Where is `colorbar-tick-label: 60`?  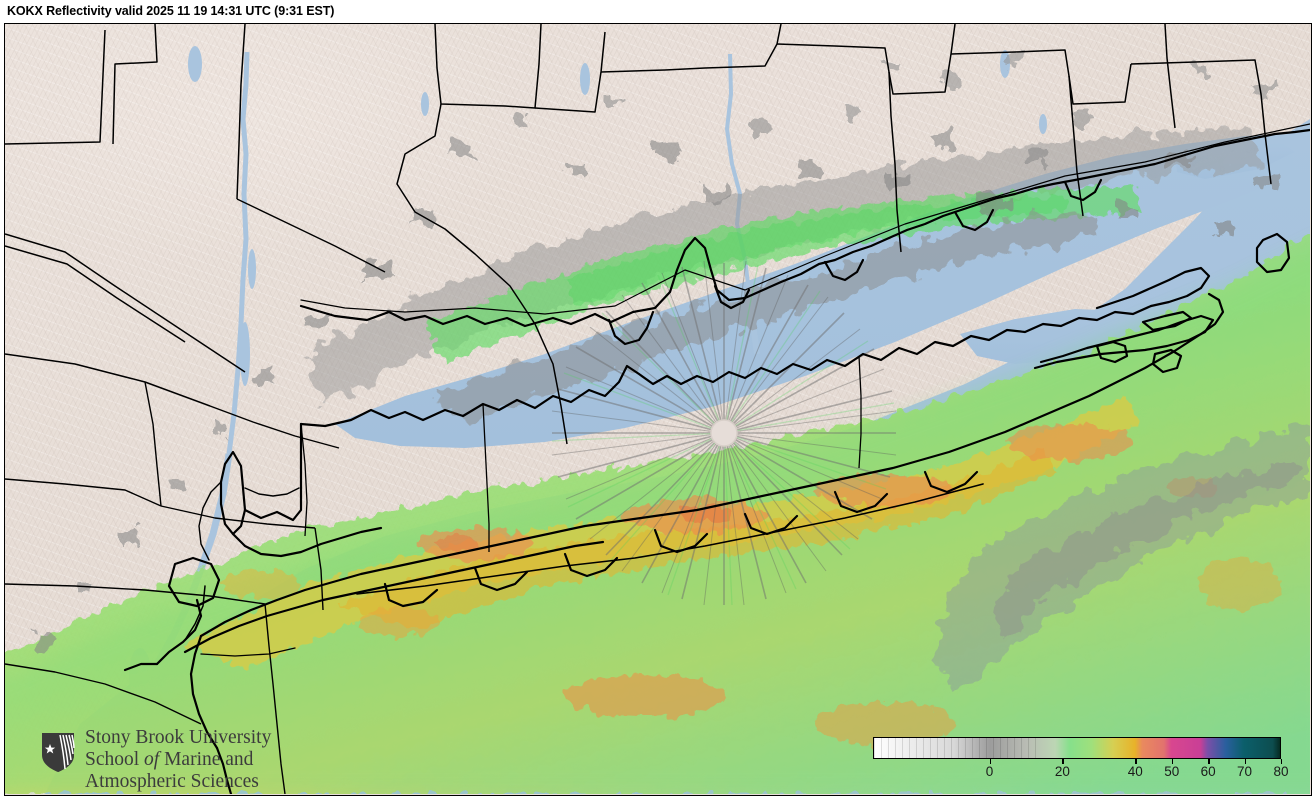
colorbar-tick-label: 60 is located at coordinates (1208, 771).